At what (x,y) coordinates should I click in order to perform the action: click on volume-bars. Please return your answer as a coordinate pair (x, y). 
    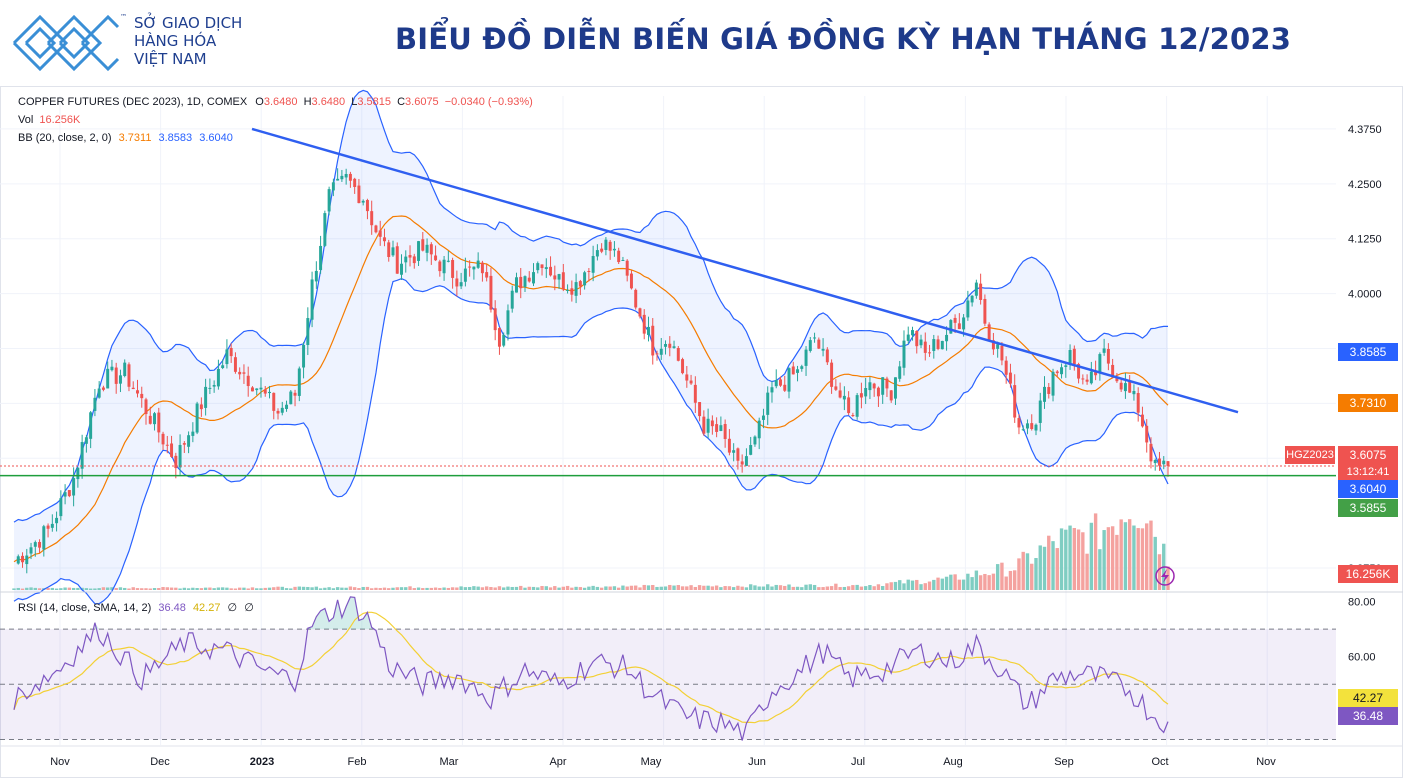
    Looking at the image, I should click on (591, 551).